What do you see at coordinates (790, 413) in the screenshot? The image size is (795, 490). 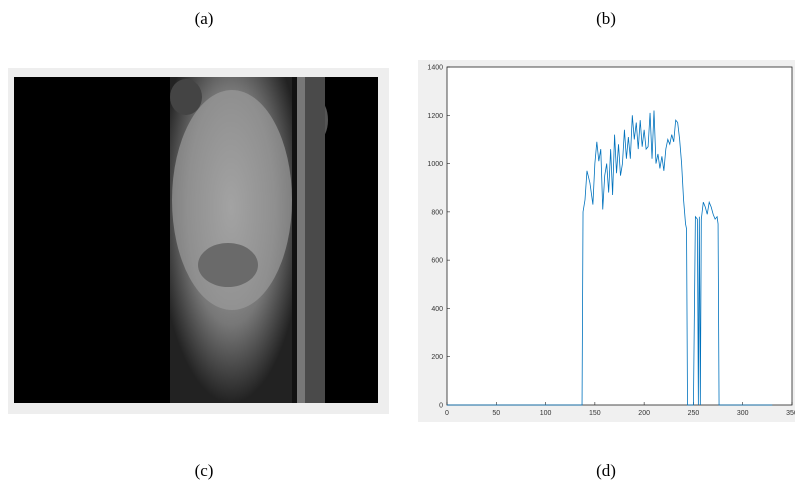 I see `x-tick-label: 350` at bounding box center [790, 413].